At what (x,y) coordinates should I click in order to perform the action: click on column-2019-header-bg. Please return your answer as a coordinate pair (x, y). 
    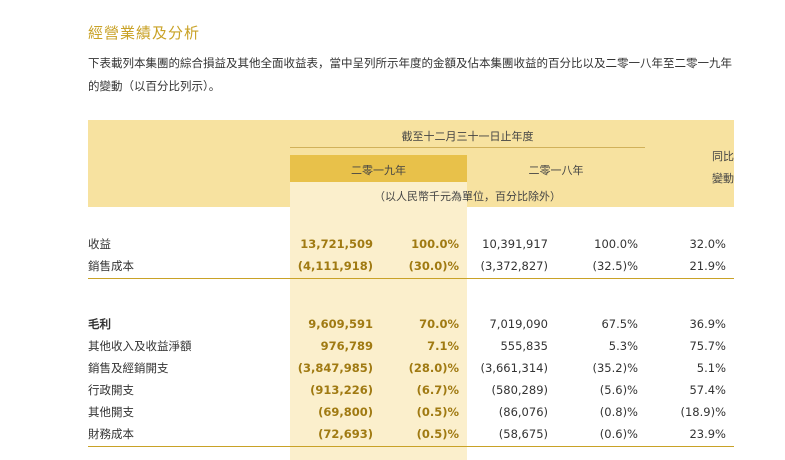
    Looking at the image, I should click on (378, 168).